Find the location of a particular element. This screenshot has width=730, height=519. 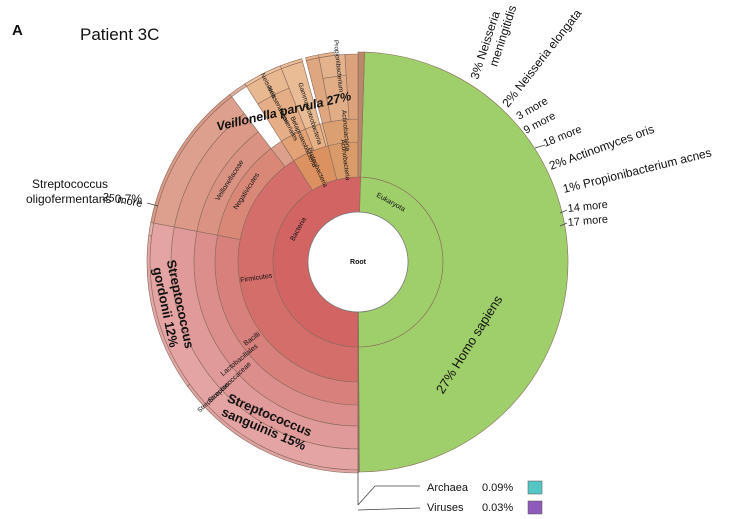

label-18-more: 18 more is located at coordinates (563, 137).